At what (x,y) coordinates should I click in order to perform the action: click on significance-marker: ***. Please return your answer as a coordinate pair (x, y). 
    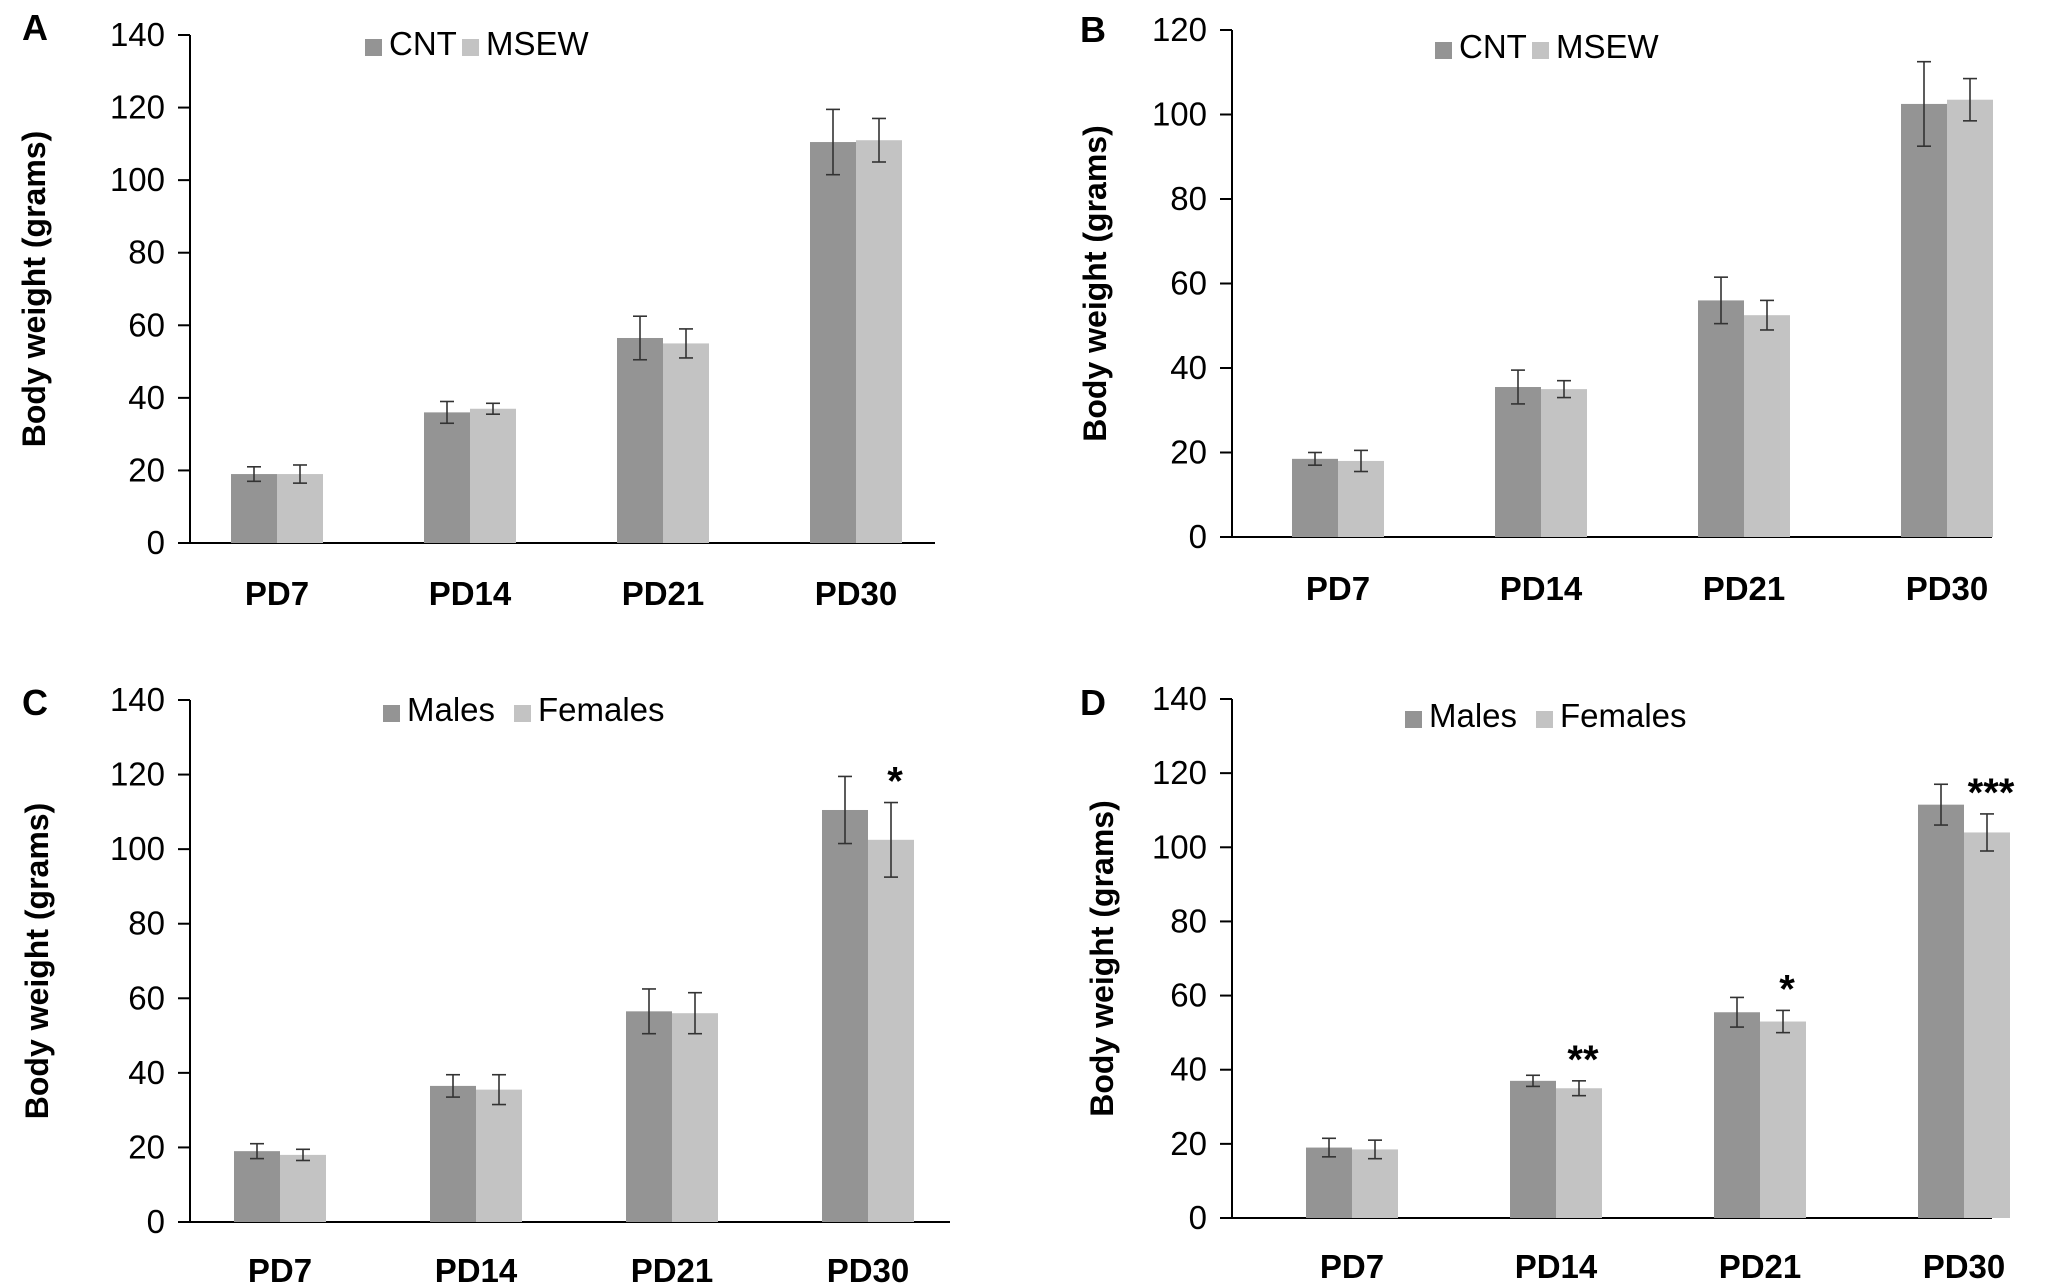
    Looking at the image, I should click on (1991, 793).